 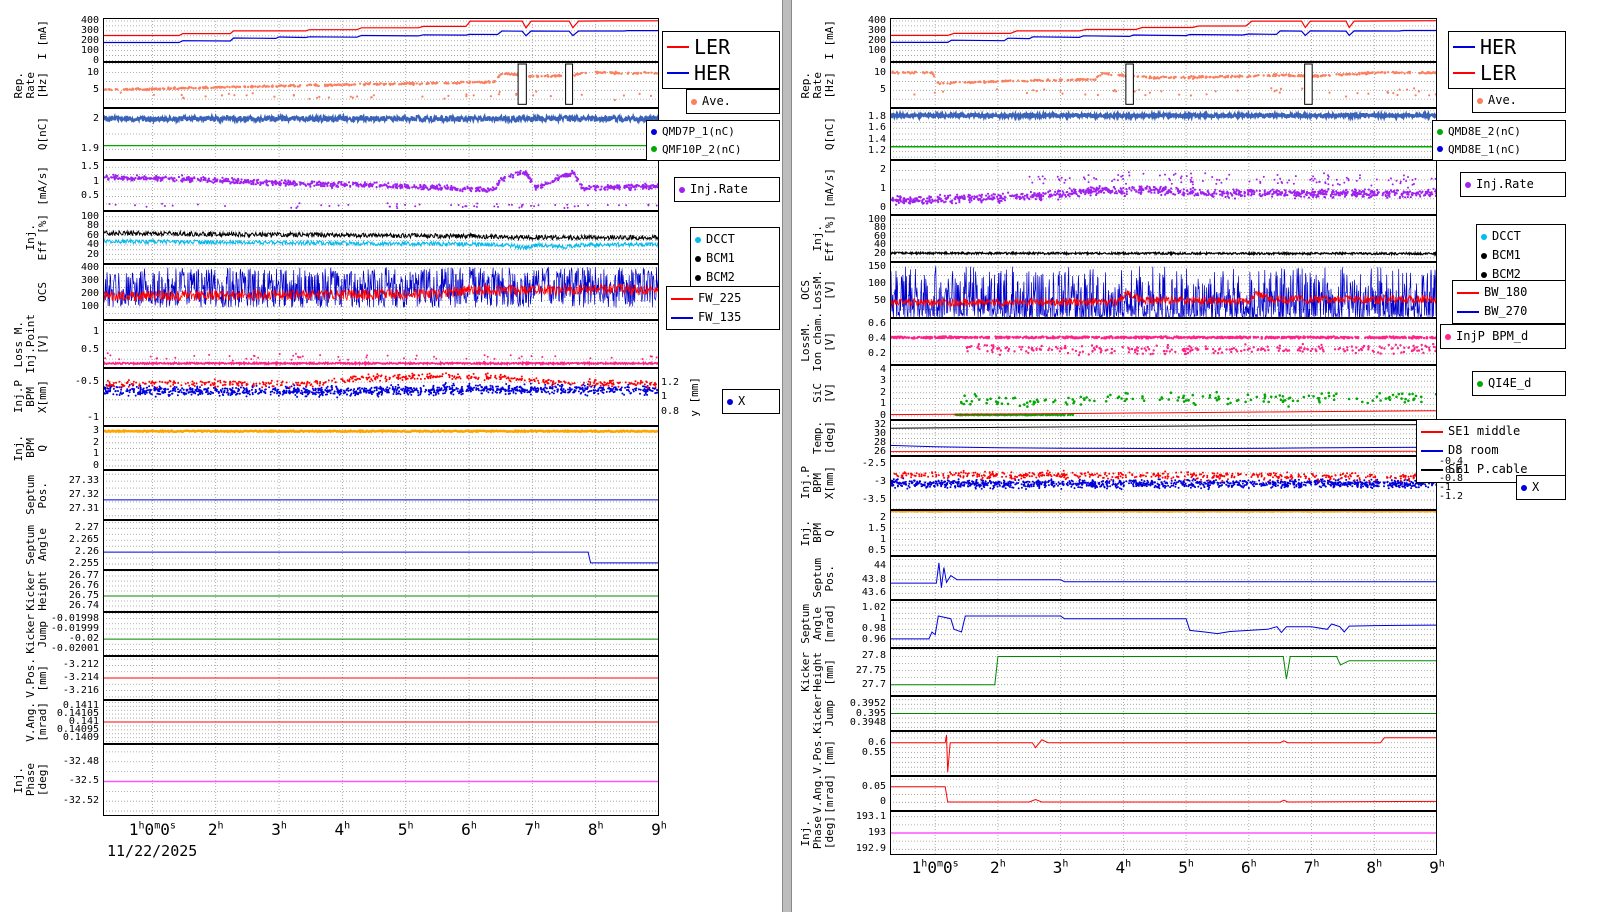 I want to click on axis-label-rep-rate: Rep. Rate [Hz], so click(x=30, y=85).